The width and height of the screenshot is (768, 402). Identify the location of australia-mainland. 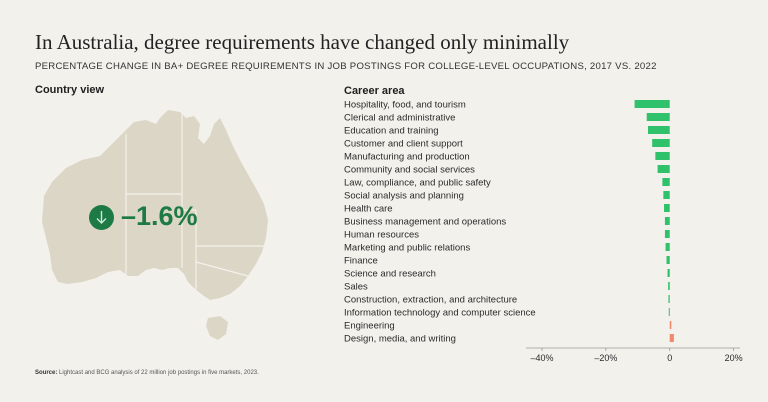
(155, 205).